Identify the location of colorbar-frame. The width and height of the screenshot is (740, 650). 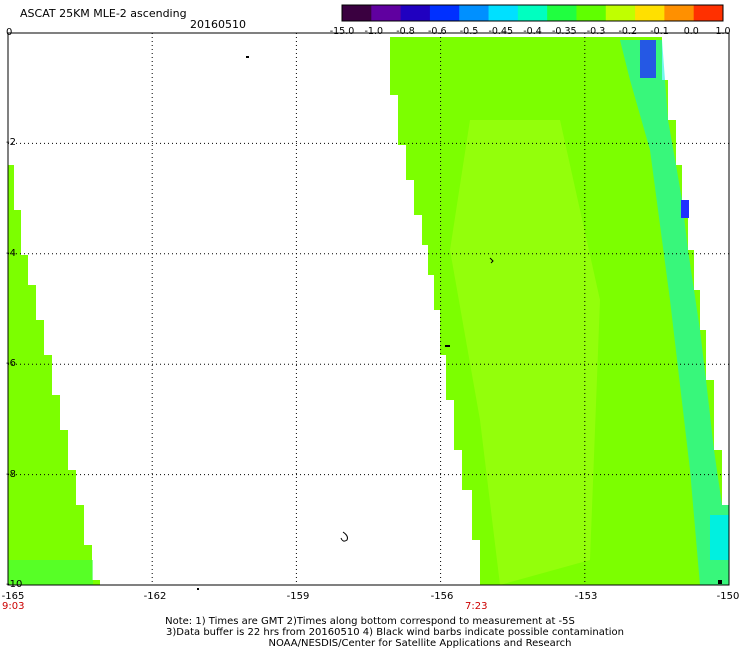
(532, 13).